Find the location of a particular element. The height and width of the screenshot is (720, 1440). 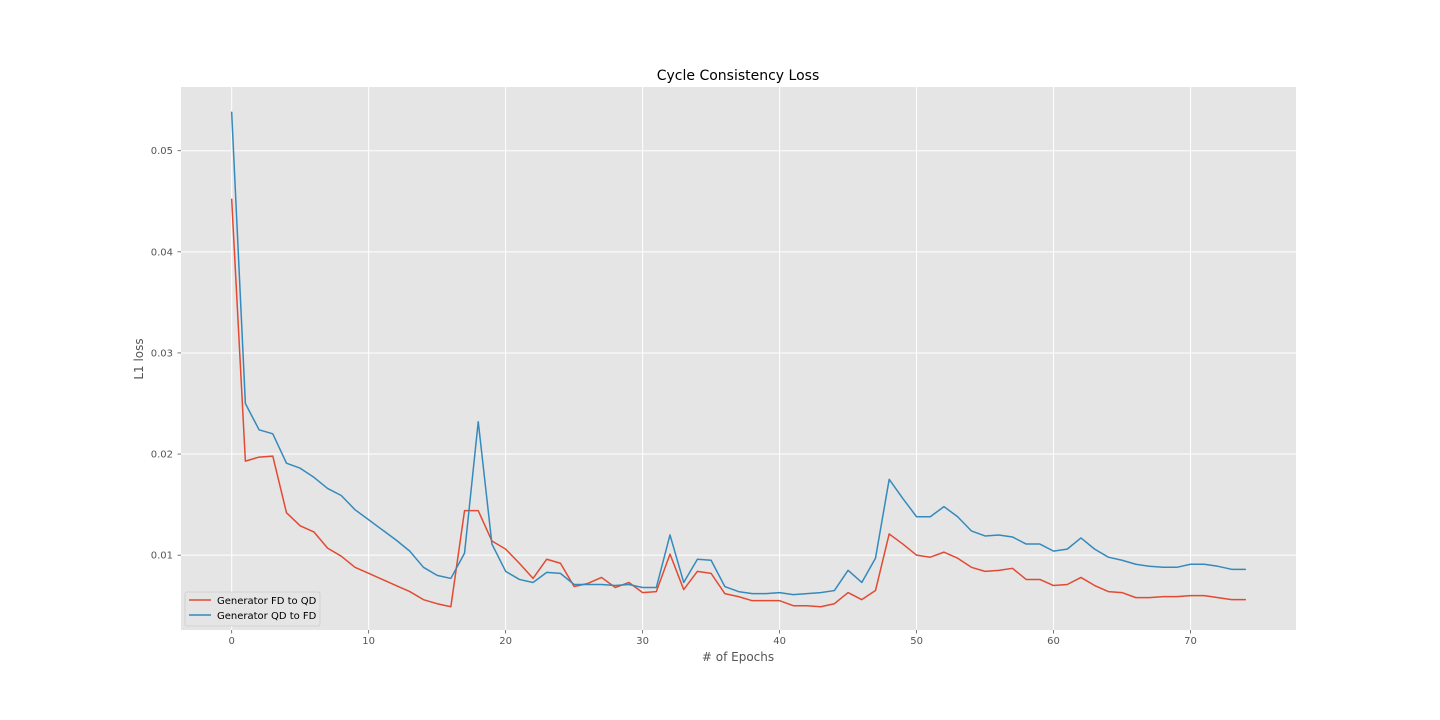

x-tick-label: 40 is located at coordinates (779, 641).